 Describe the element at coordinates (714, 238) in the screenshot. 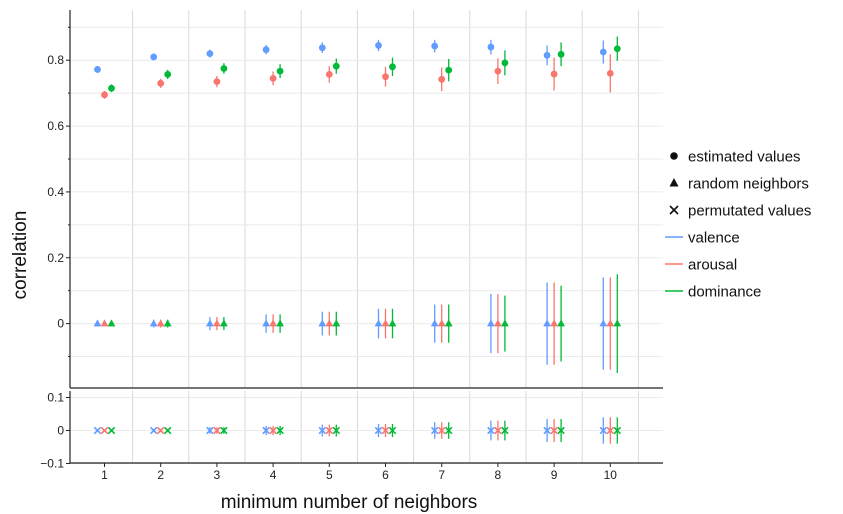

I see `legend-label: valence` at that location.